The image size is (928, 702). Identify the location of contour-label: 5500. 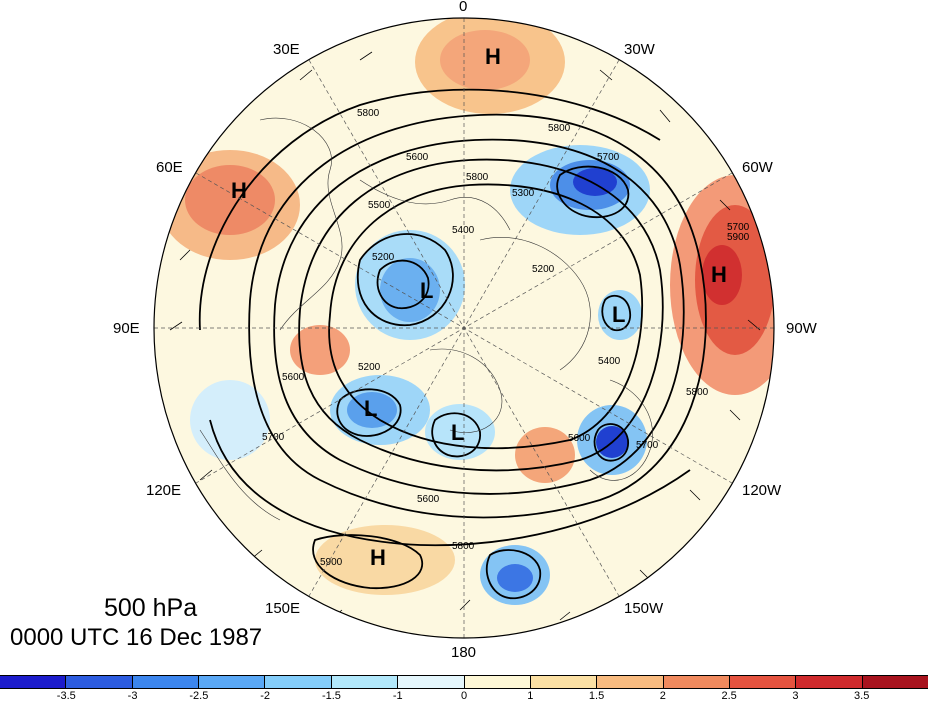
(379, 205).